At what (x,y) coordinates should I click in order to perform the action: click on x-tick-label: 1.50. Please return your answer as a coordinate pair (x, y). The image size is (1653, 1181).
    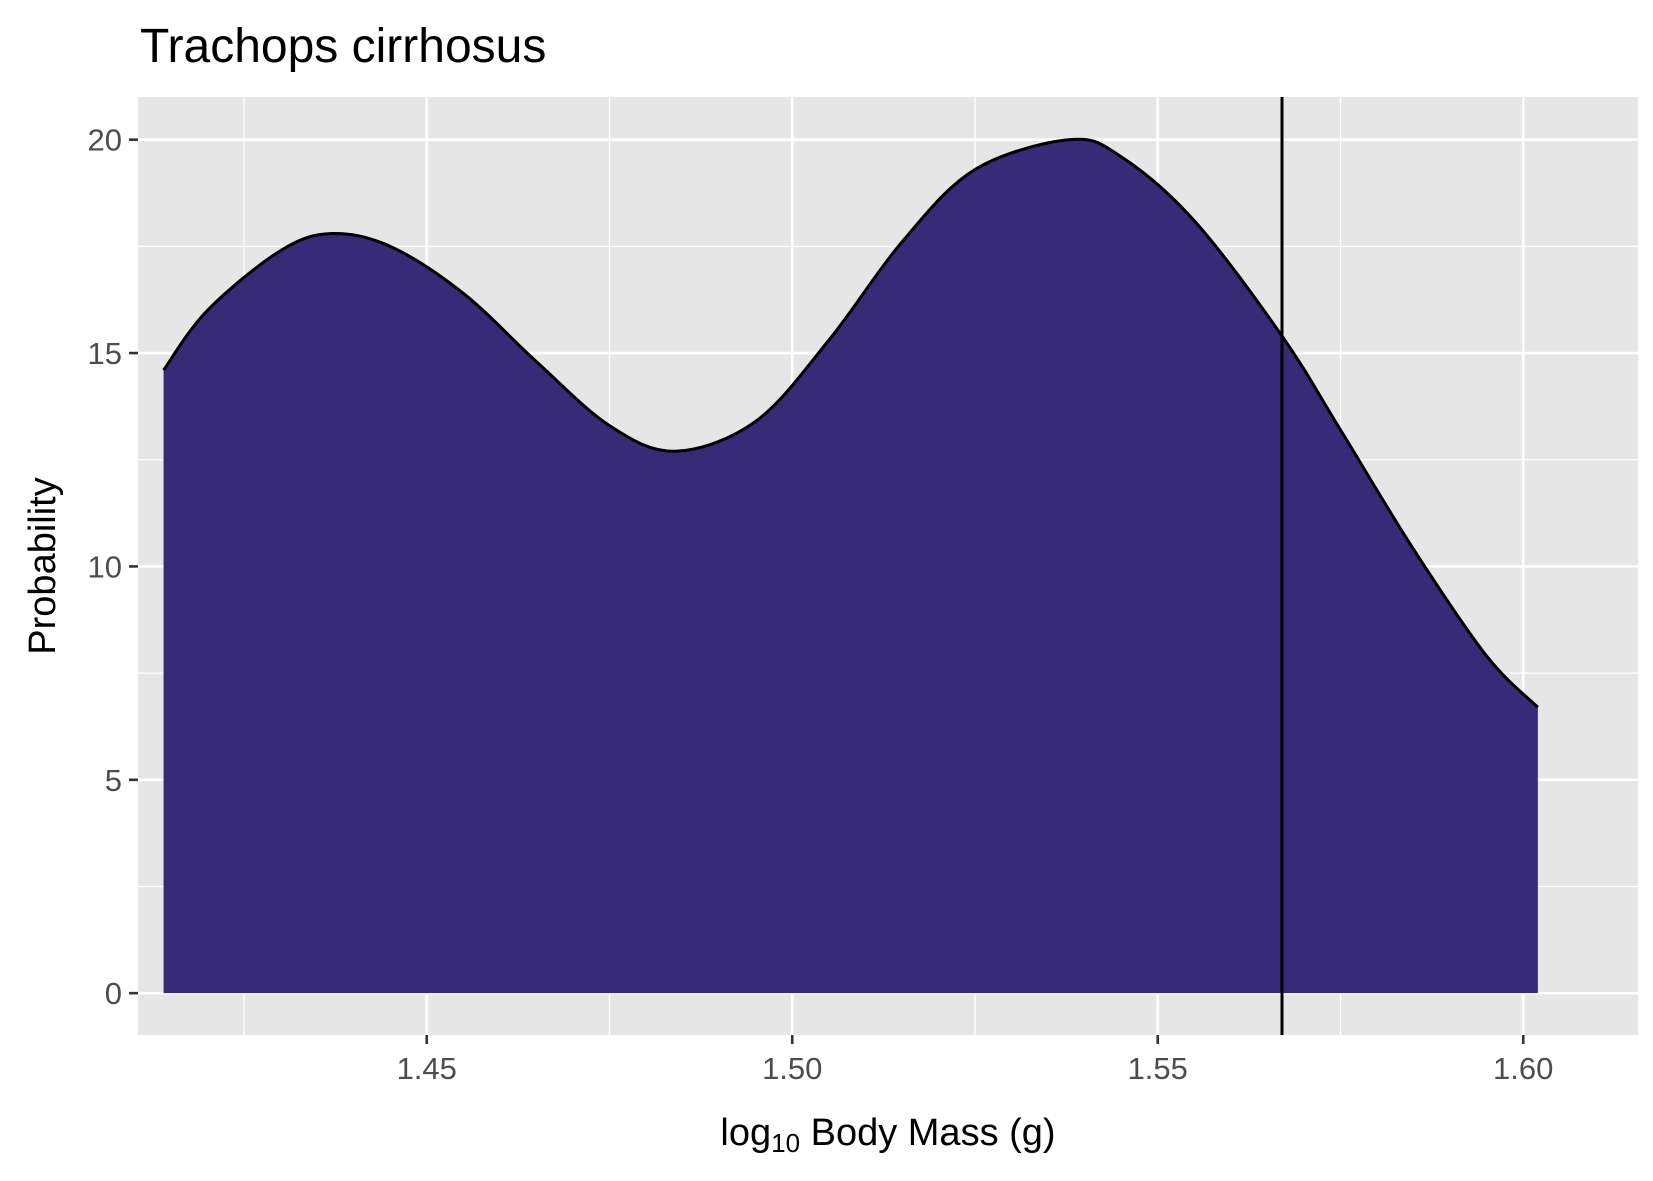
    Looking at the image, I should click on (792, 1068).